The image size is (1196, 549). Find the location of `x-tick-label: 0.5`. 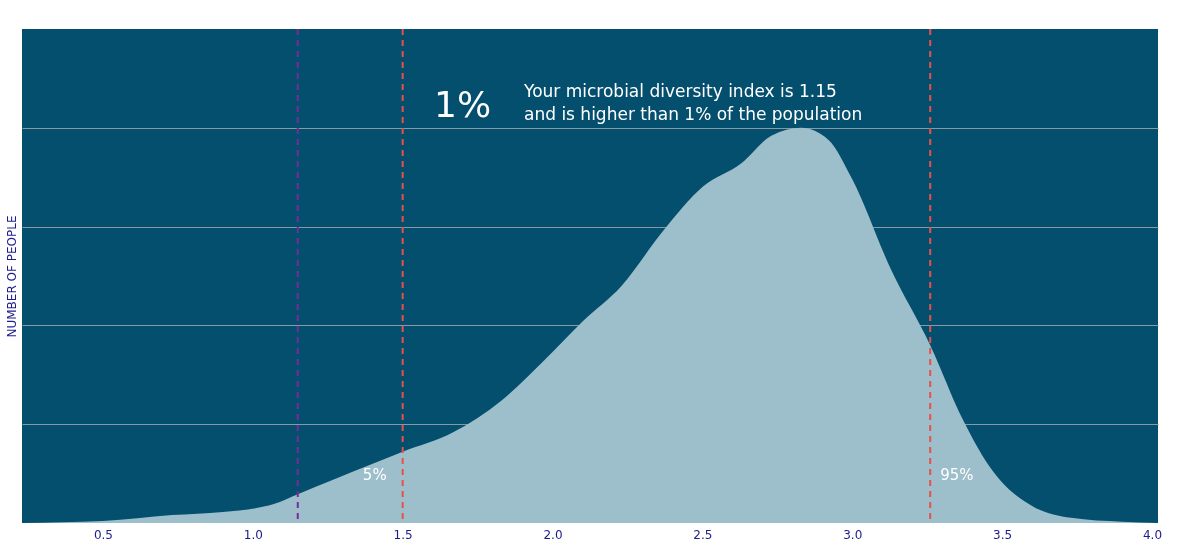

x-tick-label: 0.5 is located at coordinates (103, 534).